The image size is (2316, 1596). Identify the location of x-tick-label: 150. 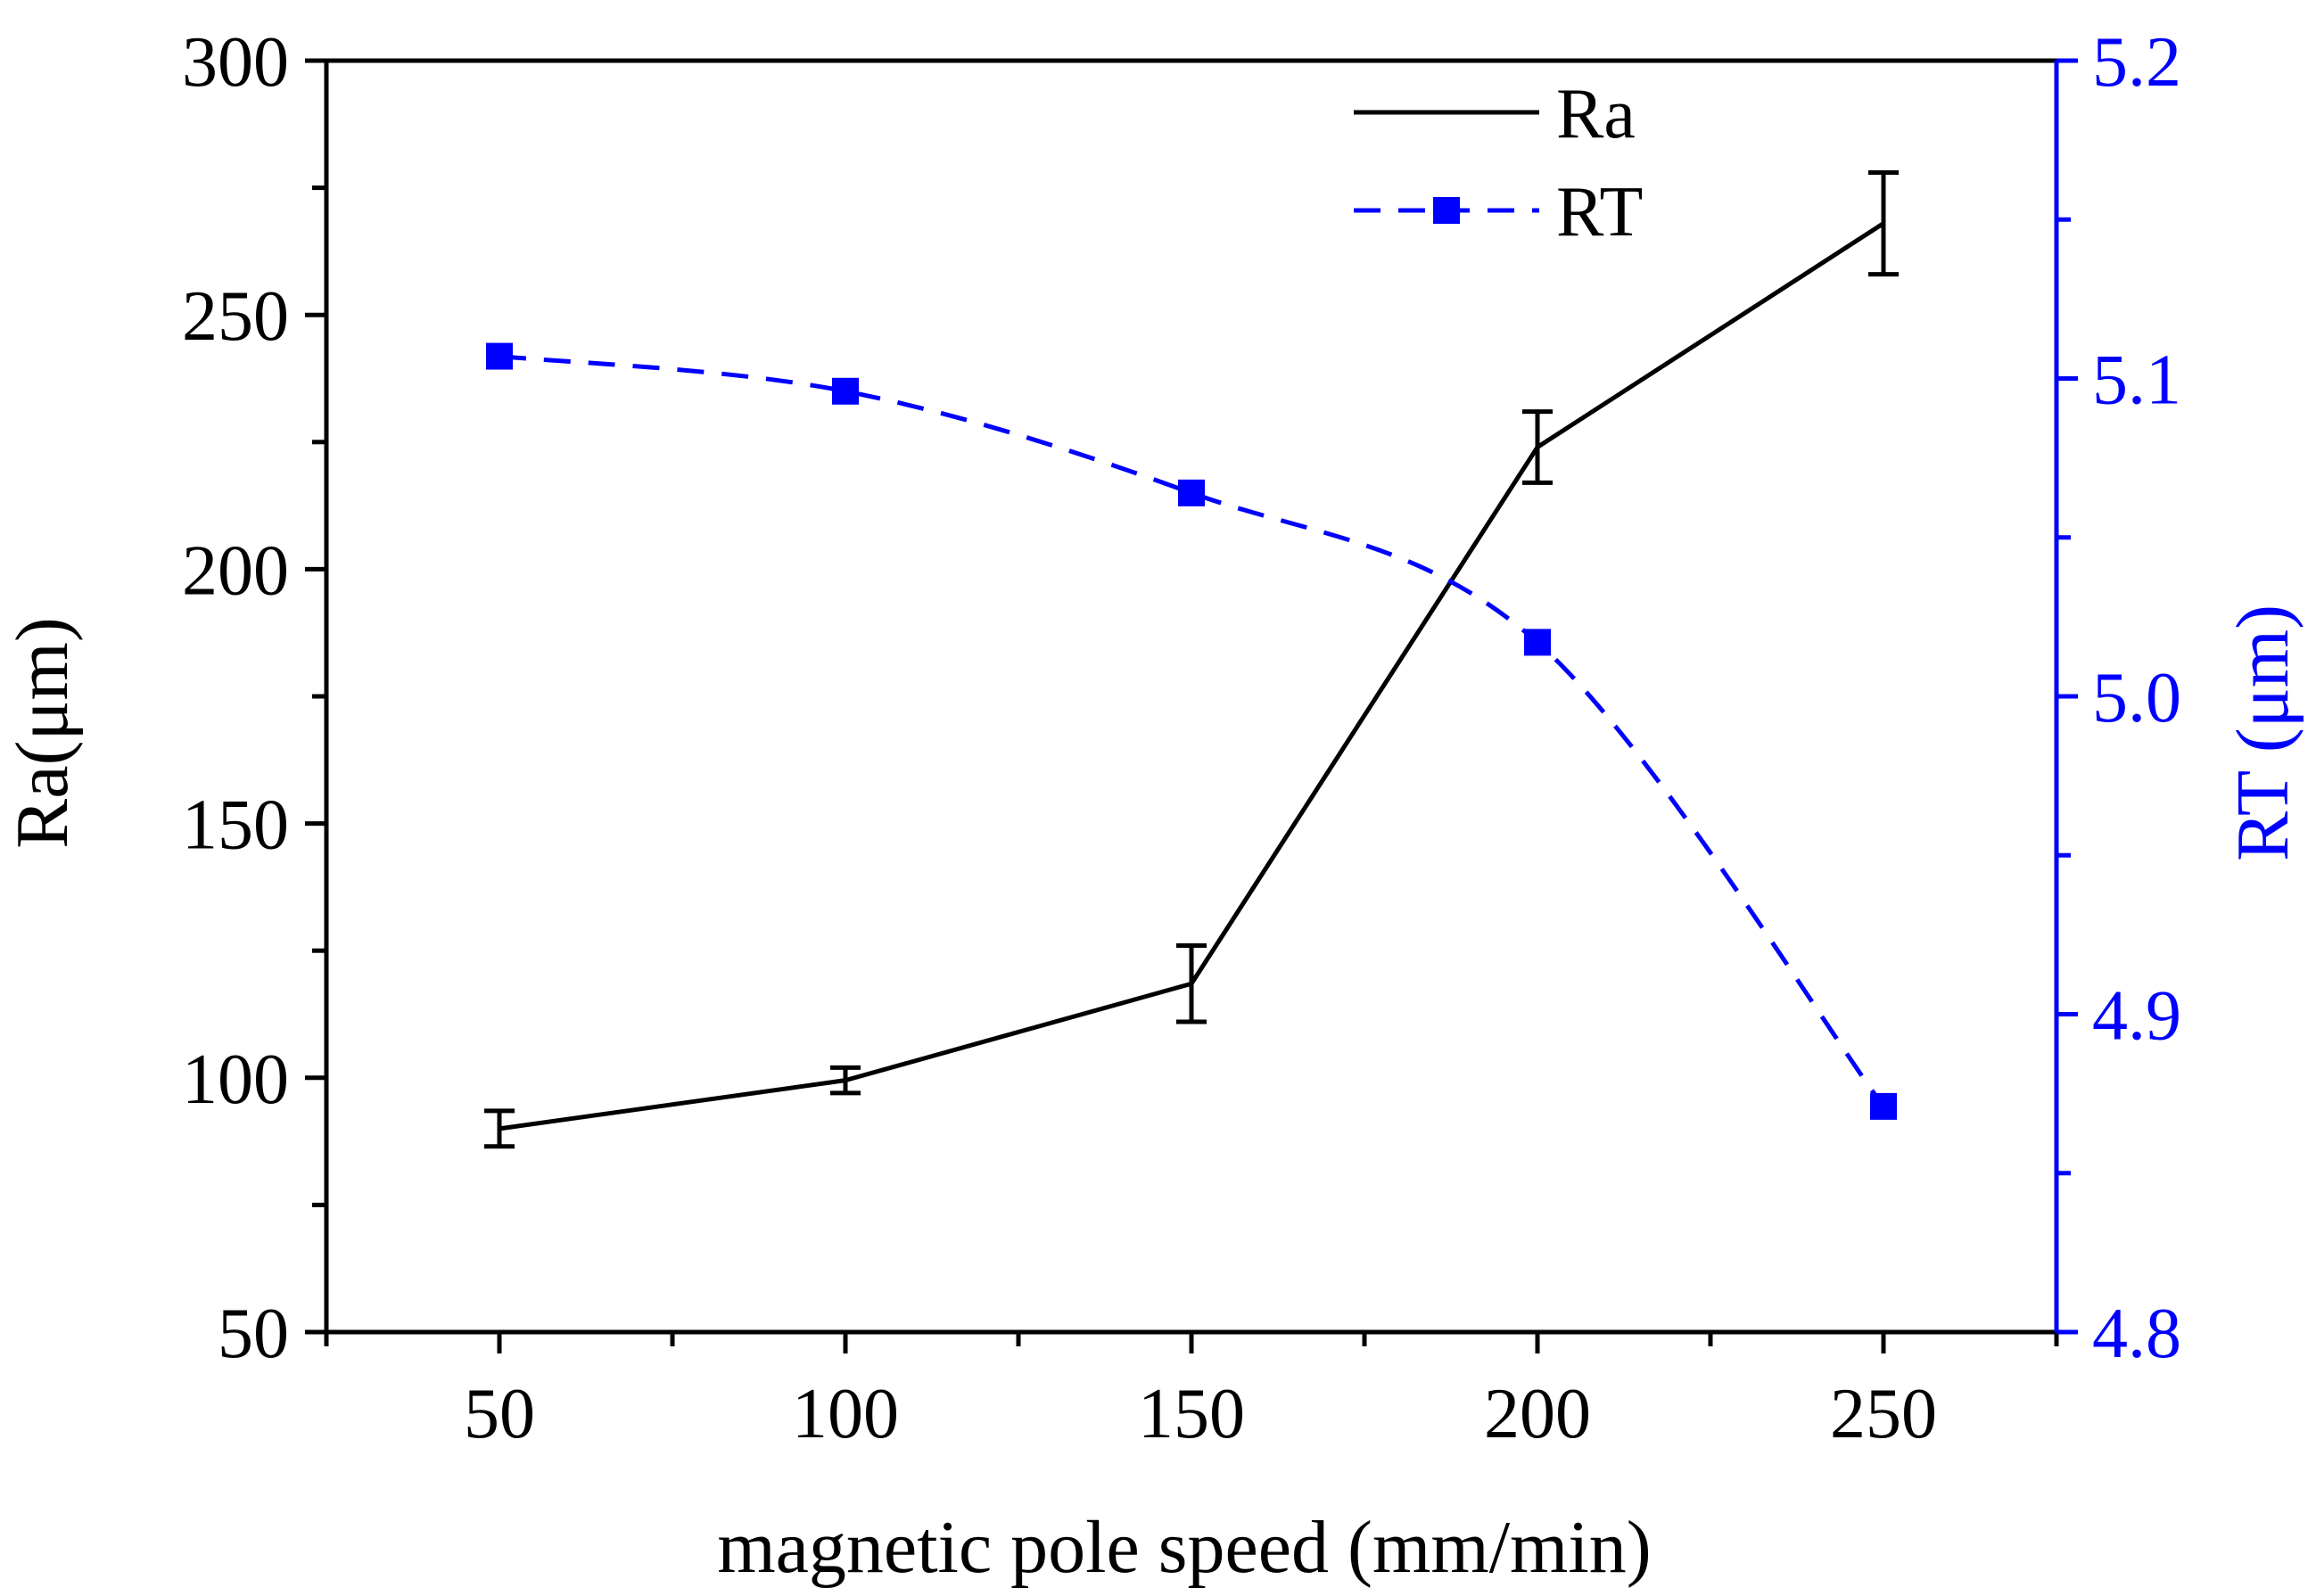
(1191, 1414).